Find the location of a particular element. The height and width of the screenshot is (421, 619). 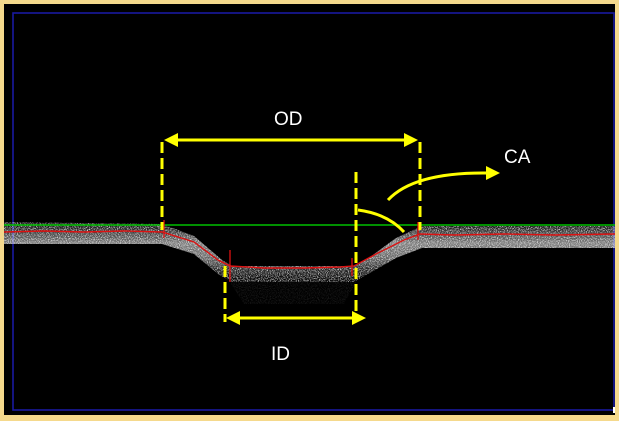

ca-pointer-line is located at coordinates (437, 186).